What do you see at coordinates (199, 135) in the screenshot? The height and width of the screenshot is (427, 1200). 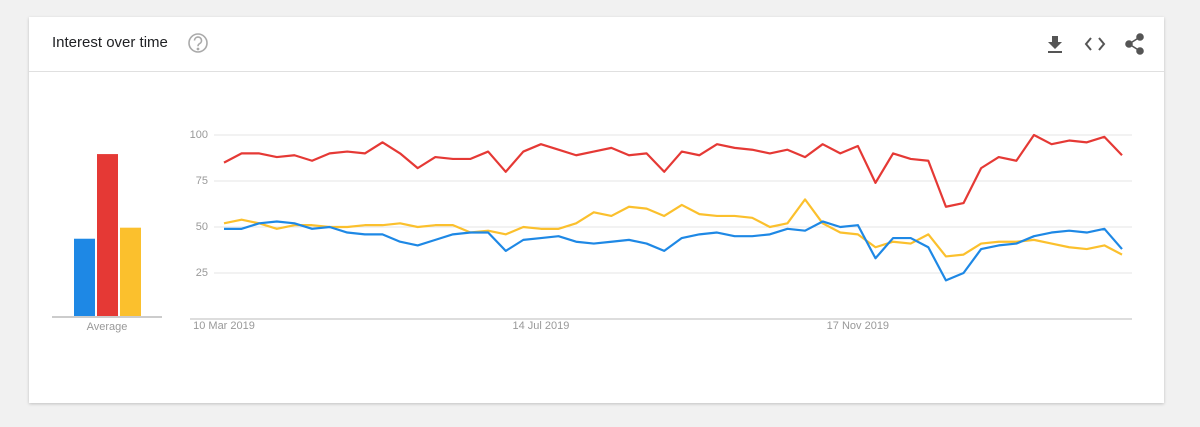 I see `y-tick-label: 100` at bounding box center [199, 135].